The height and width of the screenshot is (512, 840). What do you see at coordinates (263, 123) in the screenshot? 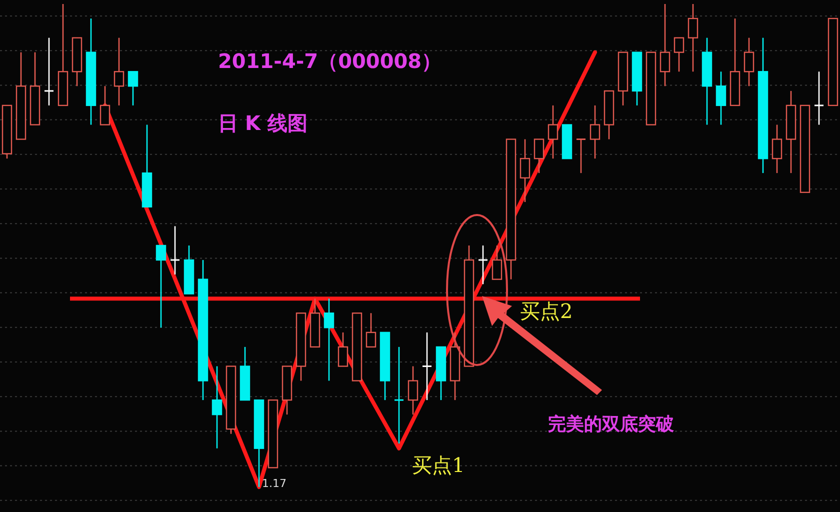
I see `text: 日 K 线图` at bounding box center [263, 123].